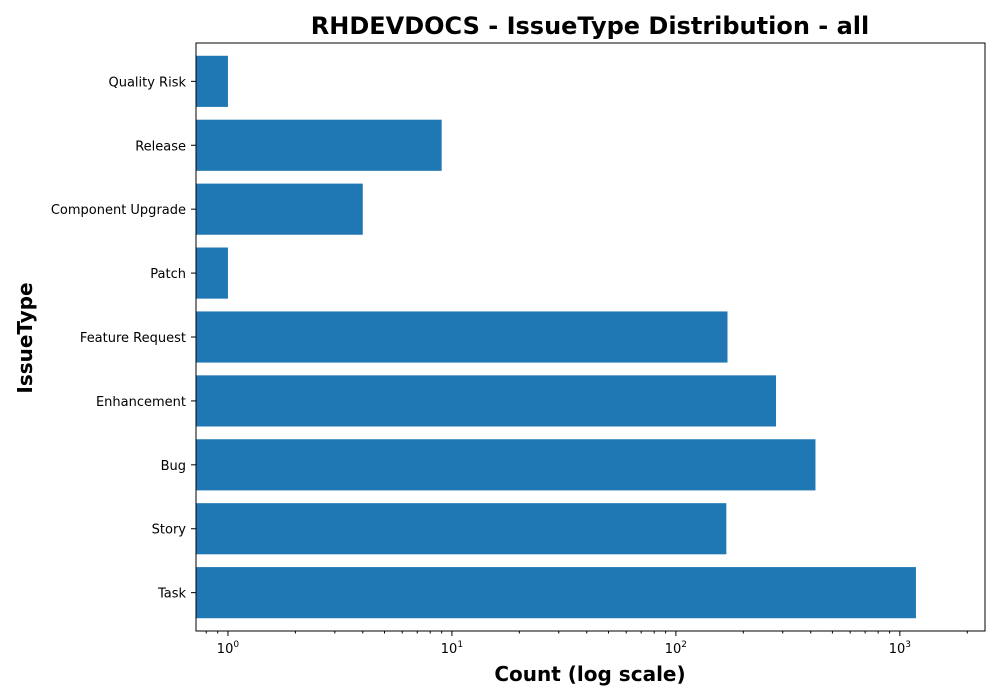 Image resolution: width=1000 pixels, height=700 pixels. What do you see at coordinates (461, 529) in the screenshot?
I see `bar-story` at bounding box center [461, 529].